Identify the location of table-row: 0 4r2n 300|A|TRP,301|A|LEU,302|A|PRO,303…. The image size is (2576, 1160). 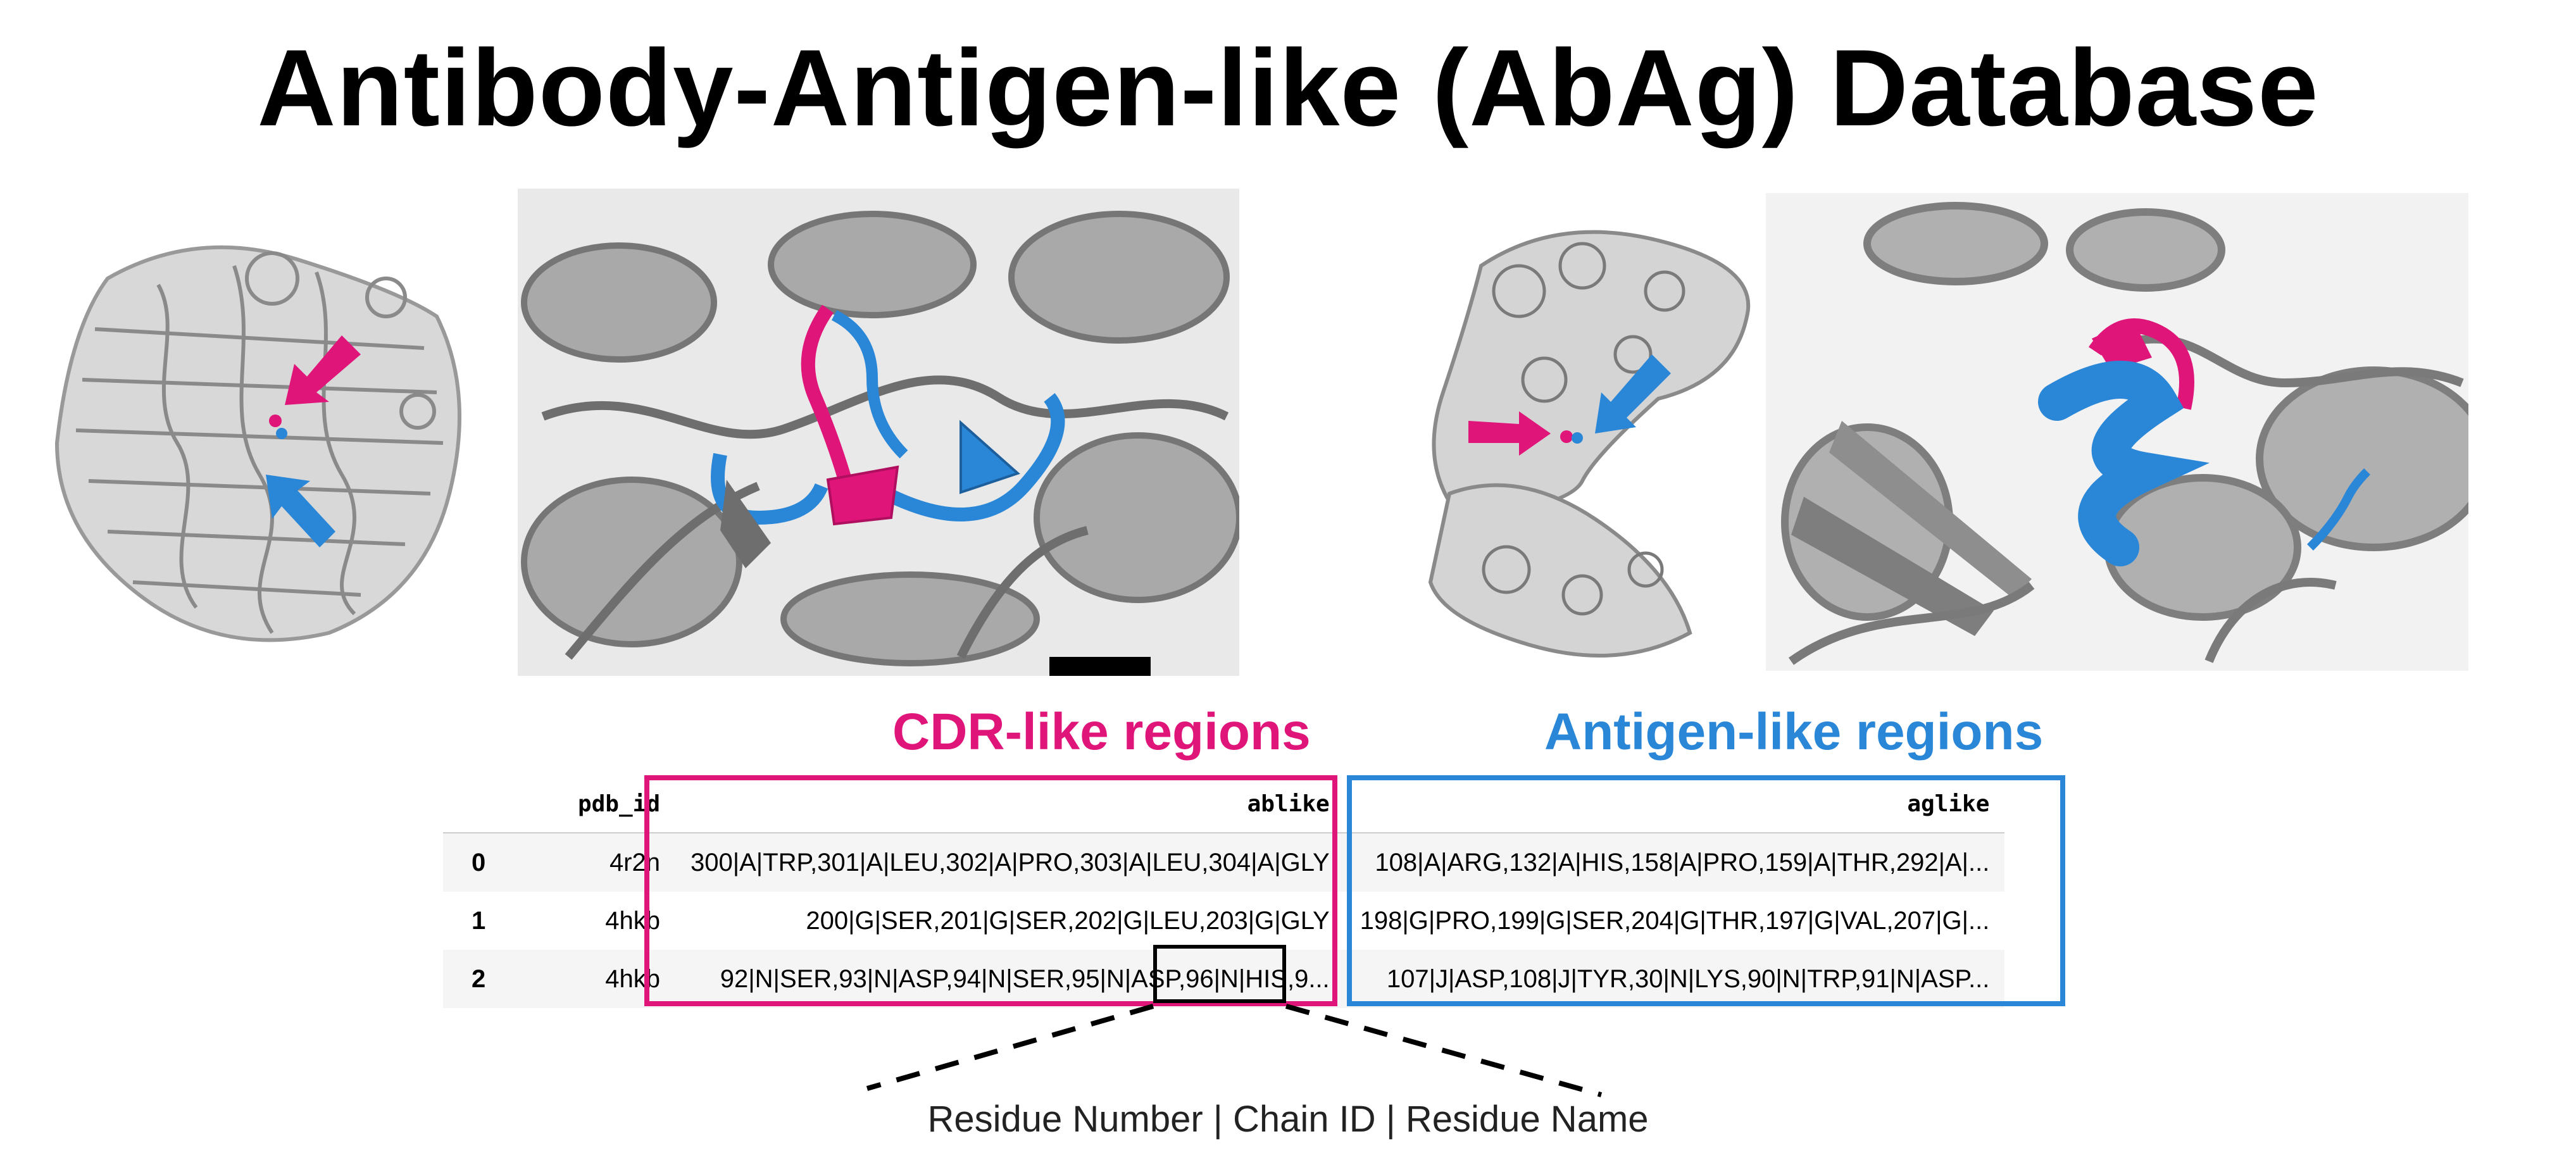
(1224, 862).